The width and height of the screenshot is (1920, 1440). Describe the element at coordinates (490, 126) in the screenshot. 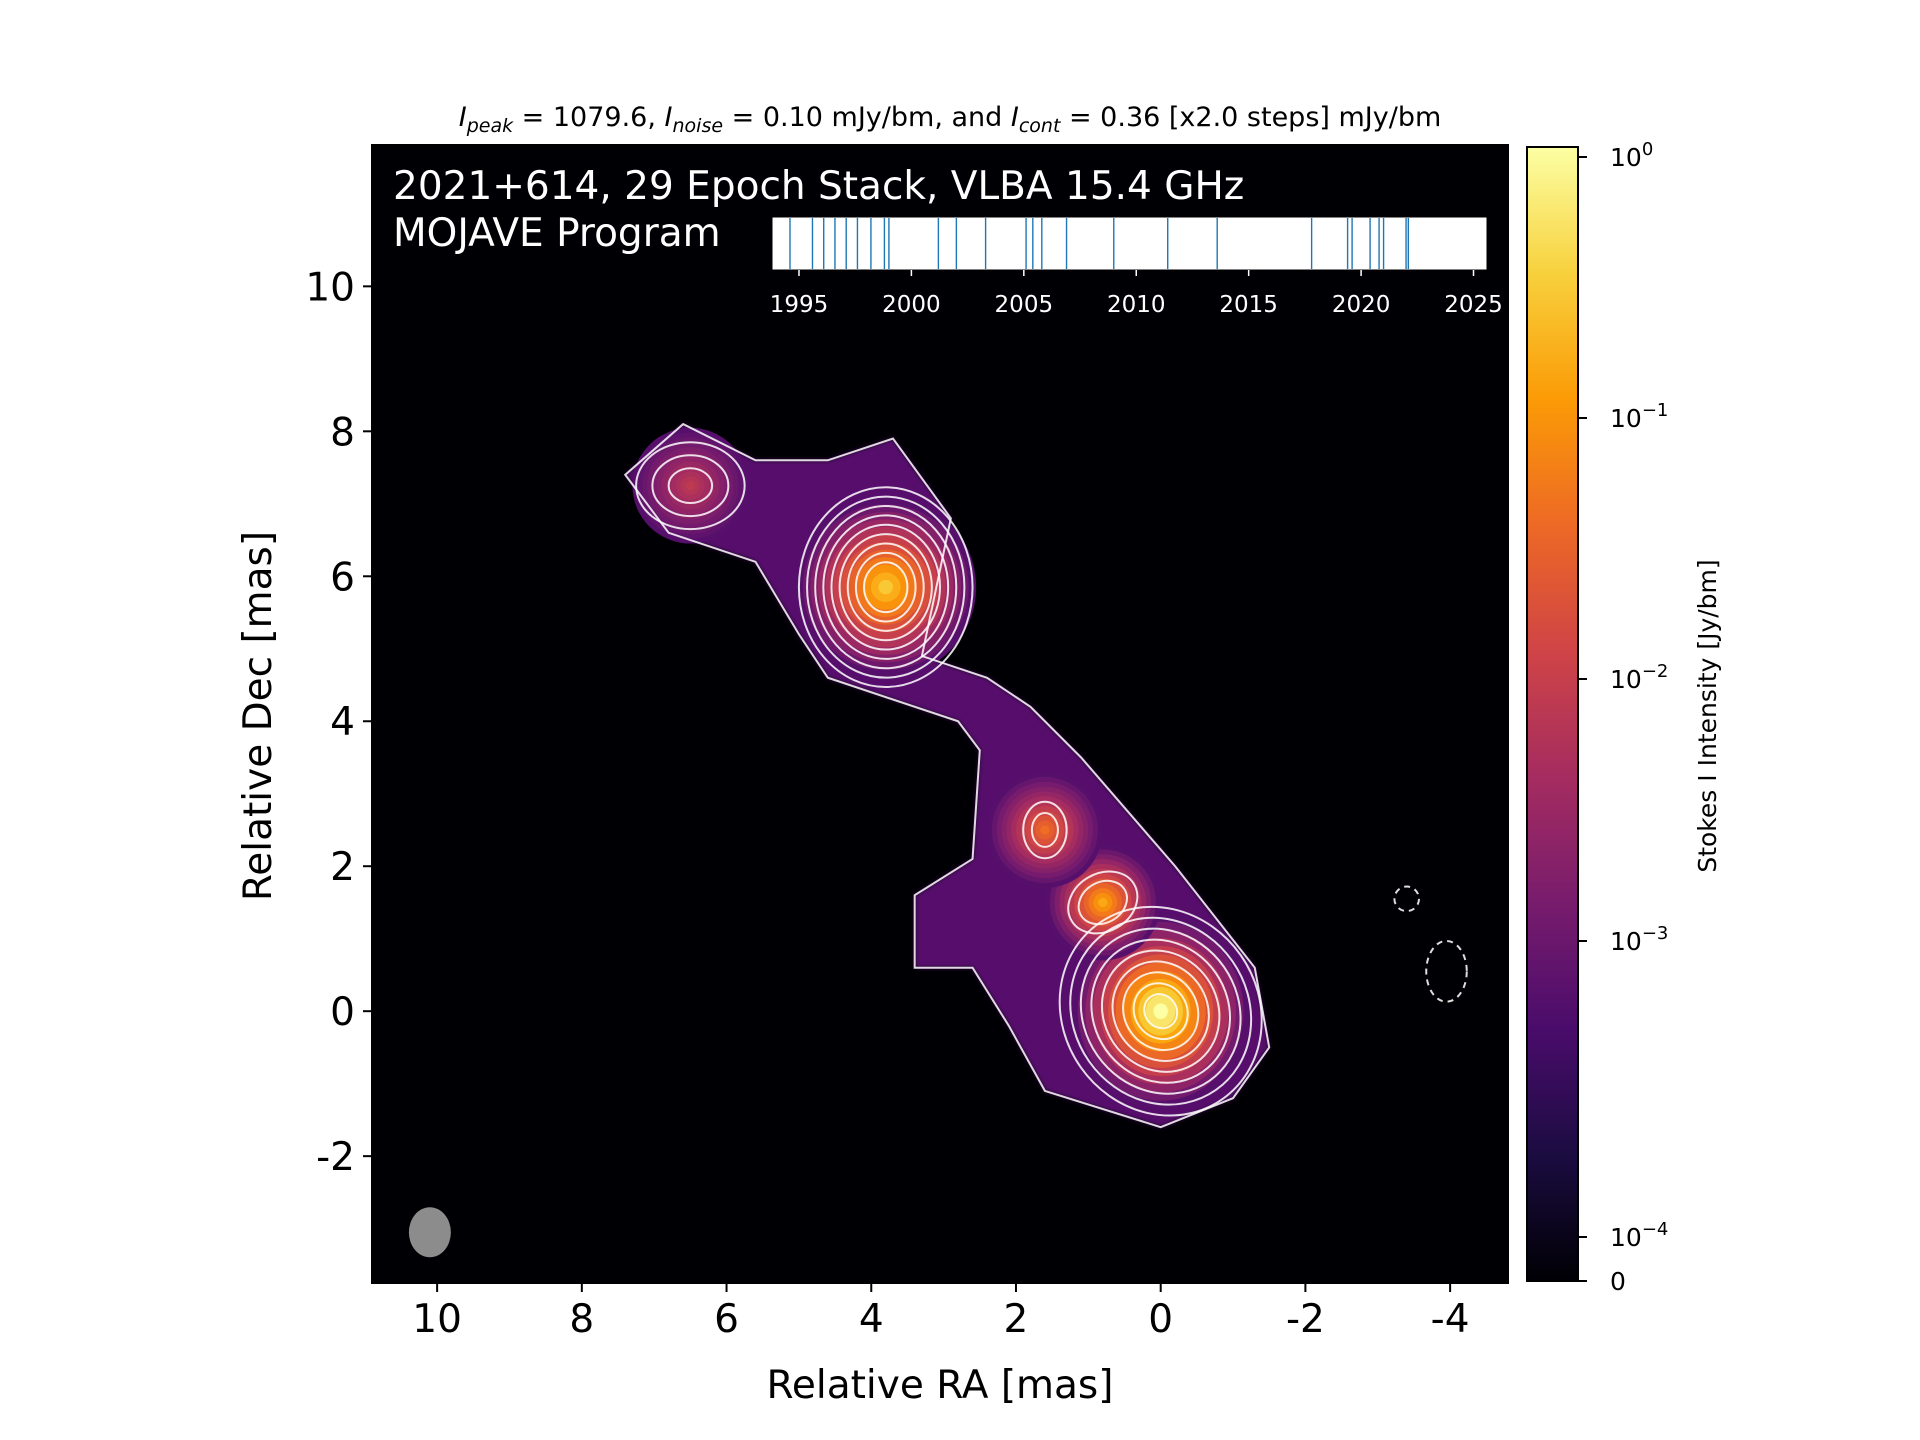

I see `title-part: peak` at that location.